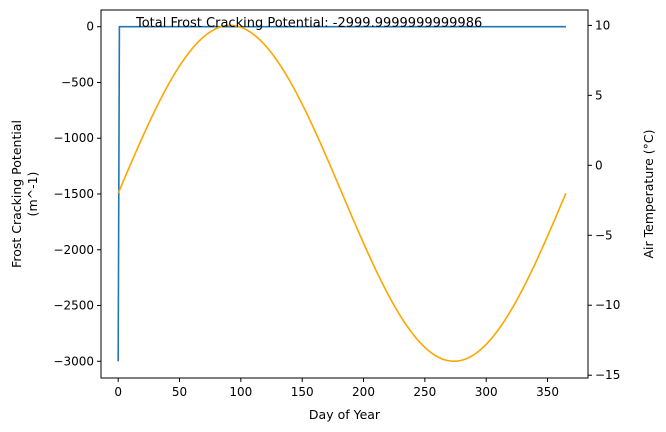 The image size is (666, 432). What do you see at coordinates (73, 306) in the screenshot?
I see `y-left-tick-label: −2500` at bounding box center [73, 306].